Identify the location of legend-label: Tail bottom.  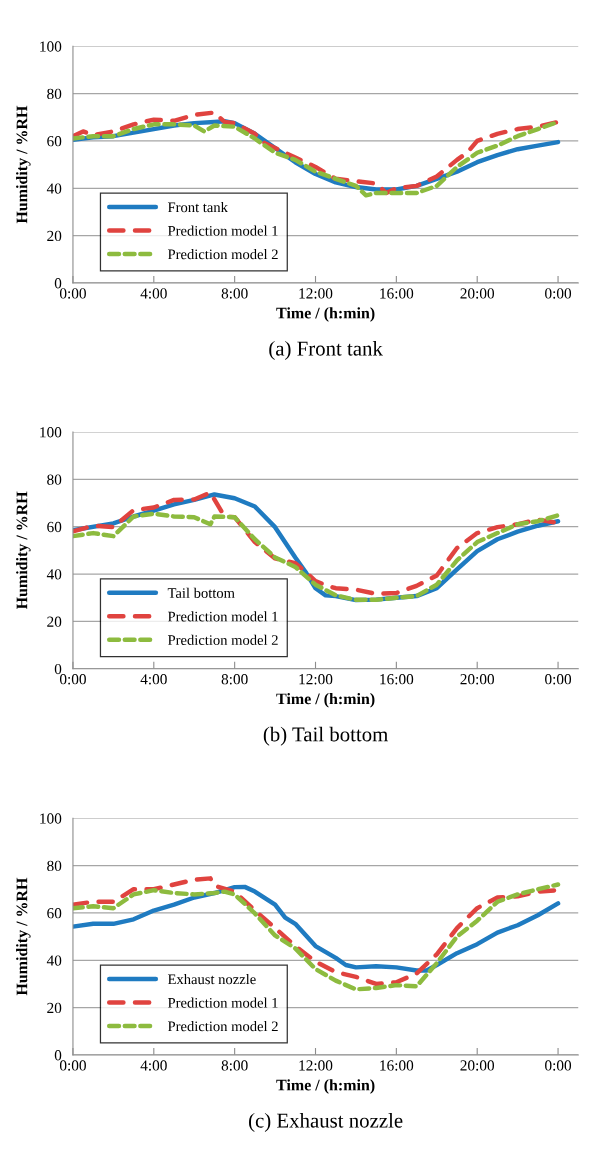
(201, 592).